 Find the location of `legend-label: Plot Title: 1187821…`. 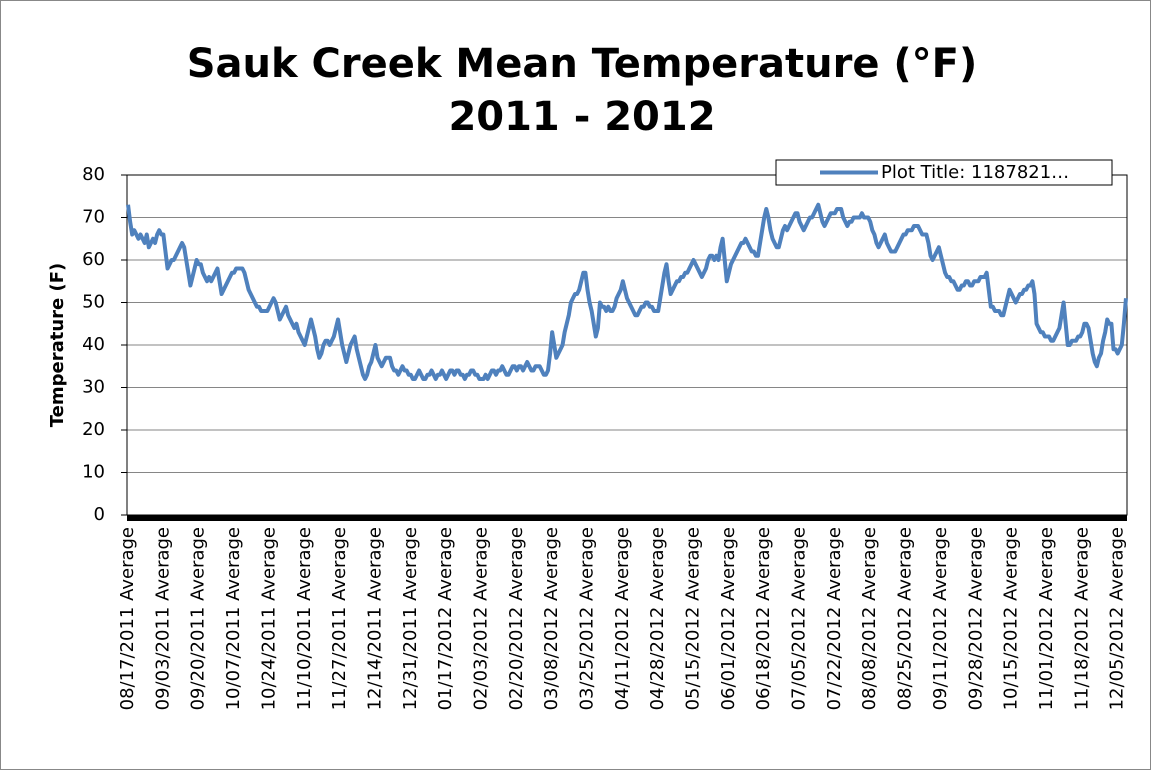

legend-label: Plot Title: 1187821… is located at coordinates (975, 172).